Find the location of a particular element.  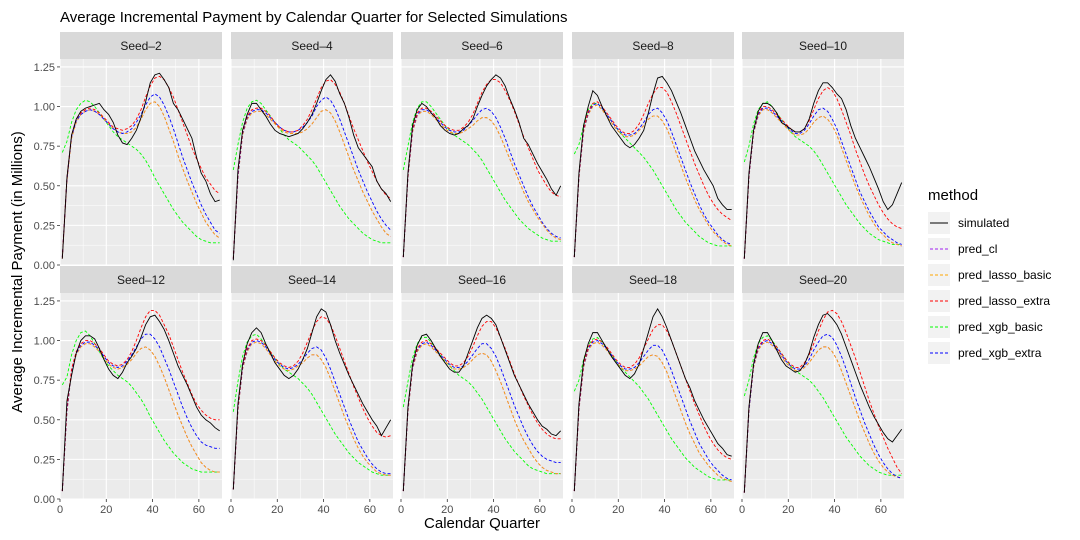

legend-label: pred_lasso_basic is located at coordinates (1004, 275).